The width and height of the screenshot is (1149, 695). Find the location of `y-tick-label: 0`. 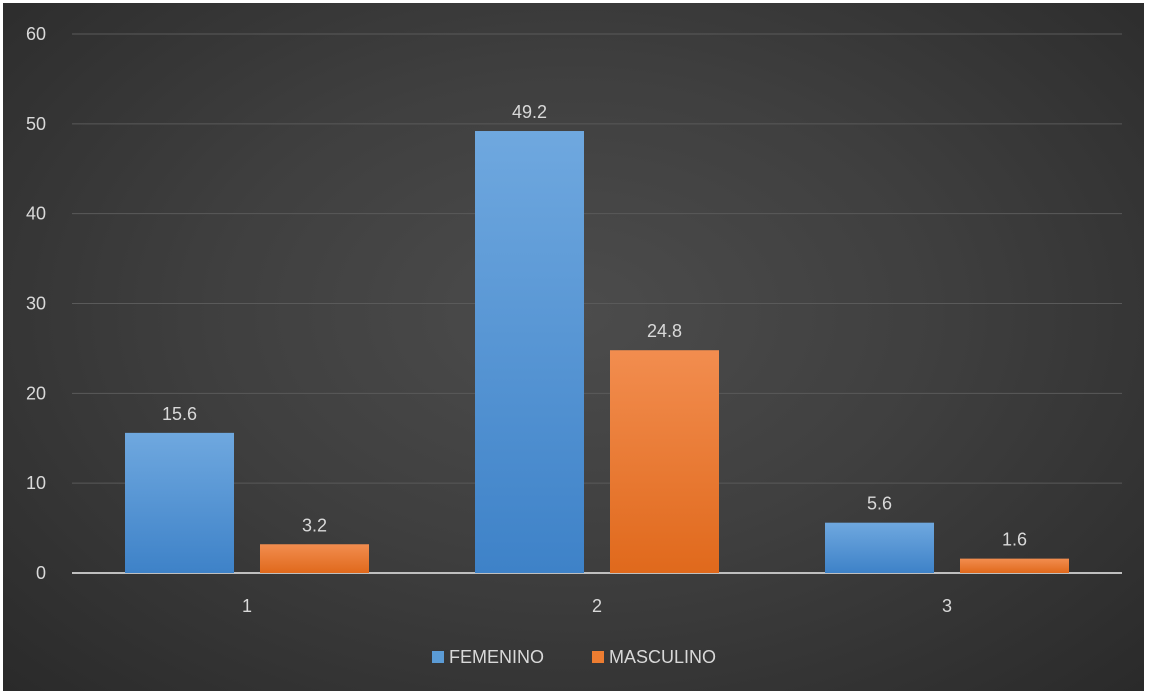

y-tick-label: 0 is located at coordinates (41, 573).